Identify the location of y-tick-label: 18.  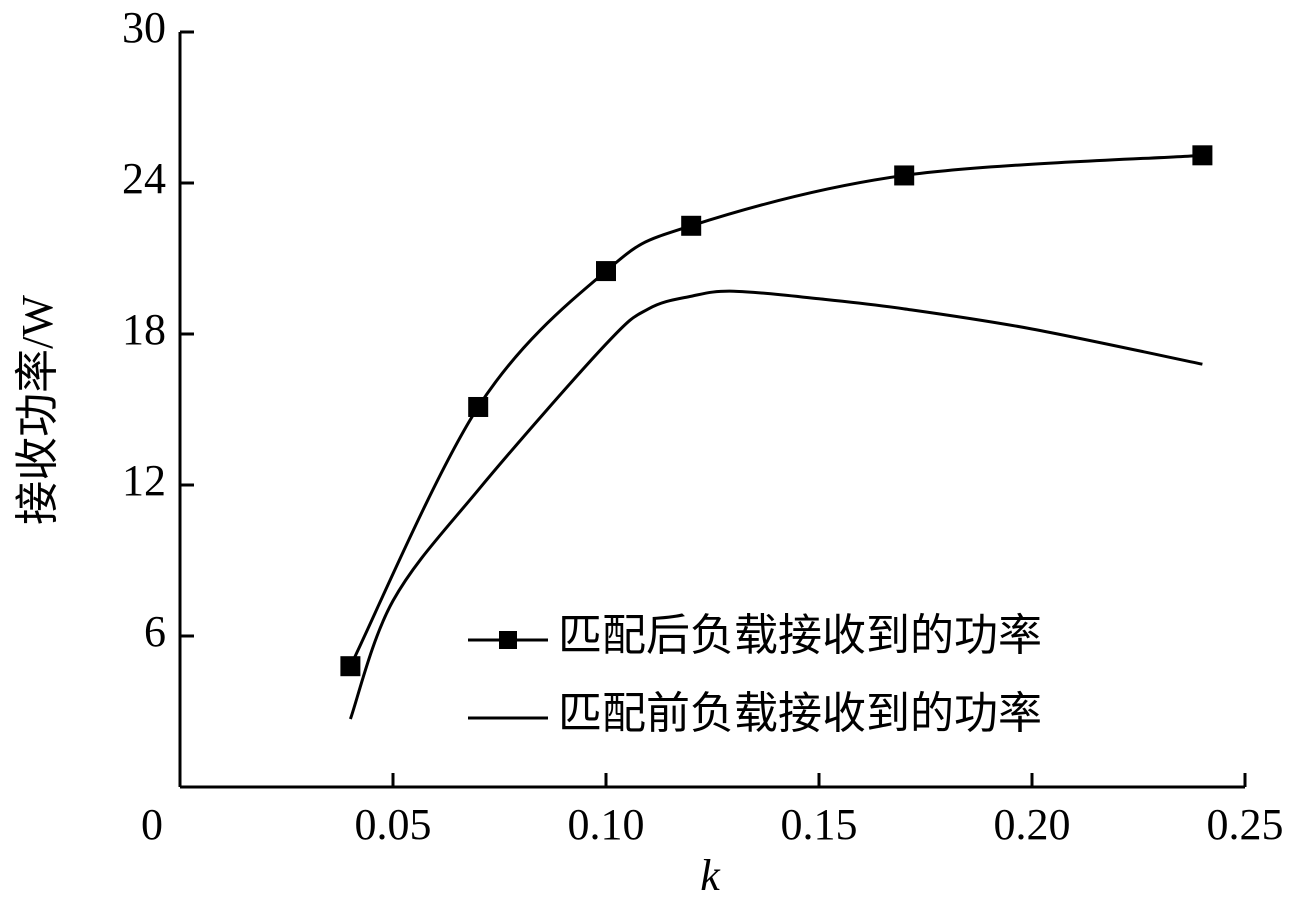
(144, 329).